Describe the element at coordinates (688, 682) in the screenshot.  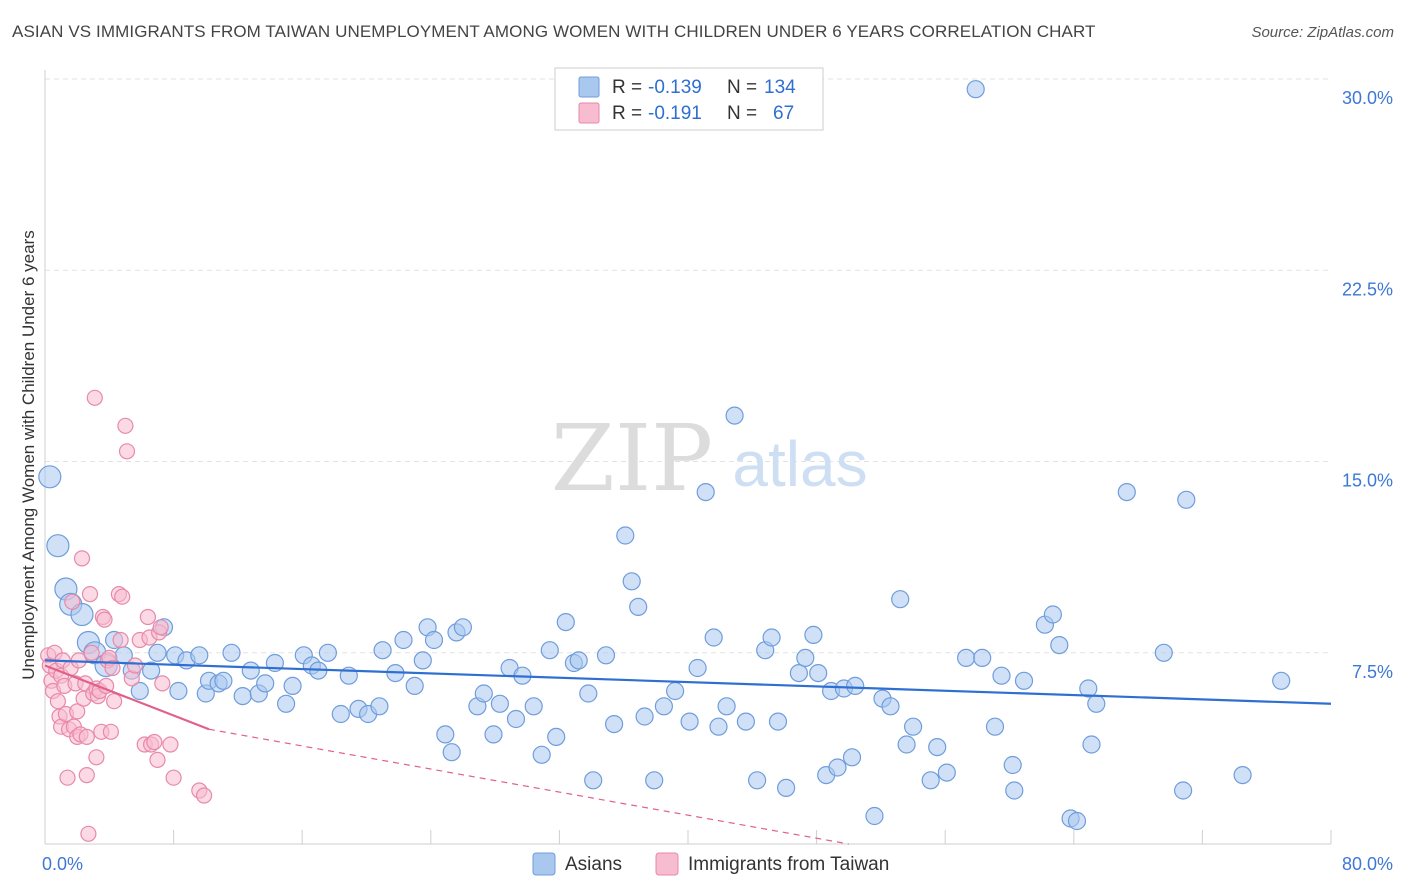
I see `asians-trend-line` at that location.